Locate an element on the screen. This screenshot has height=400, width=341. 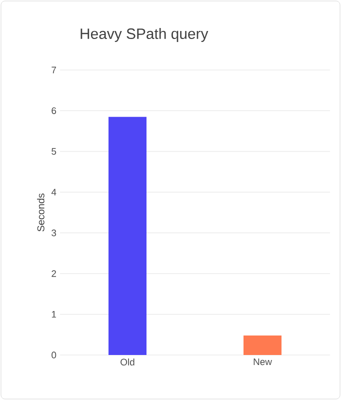
y-tick-label: 1 is located at coordinates (54, 314).